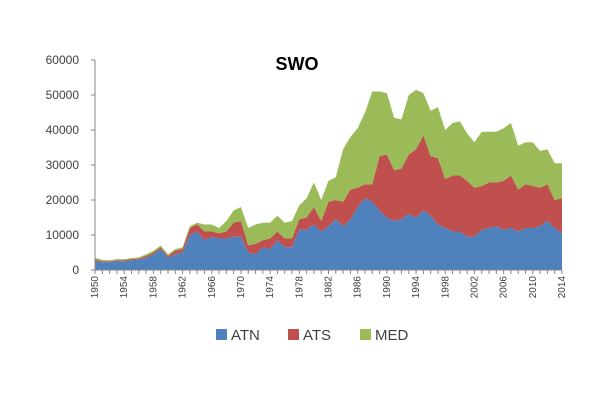 This screenshot has width=600, height=400. What do you see at coordinates (317, 335) in the screenshot?
I see `legend-label-ats: ATS` at bounding box center [317, 335].